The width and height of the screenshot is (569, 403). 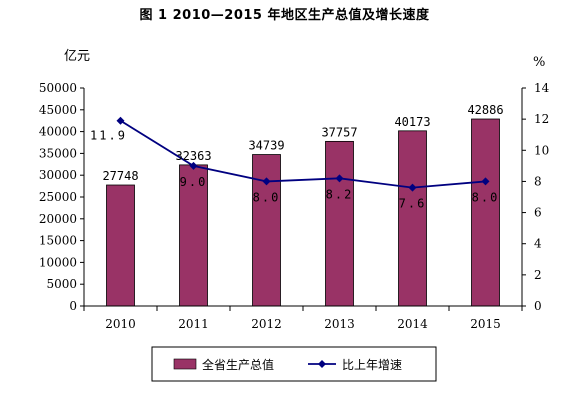 What do you see at coordinates (340, 194) in the screenshot?
I see `growth-value-label: 8.2` at bounding box center [340, 194].